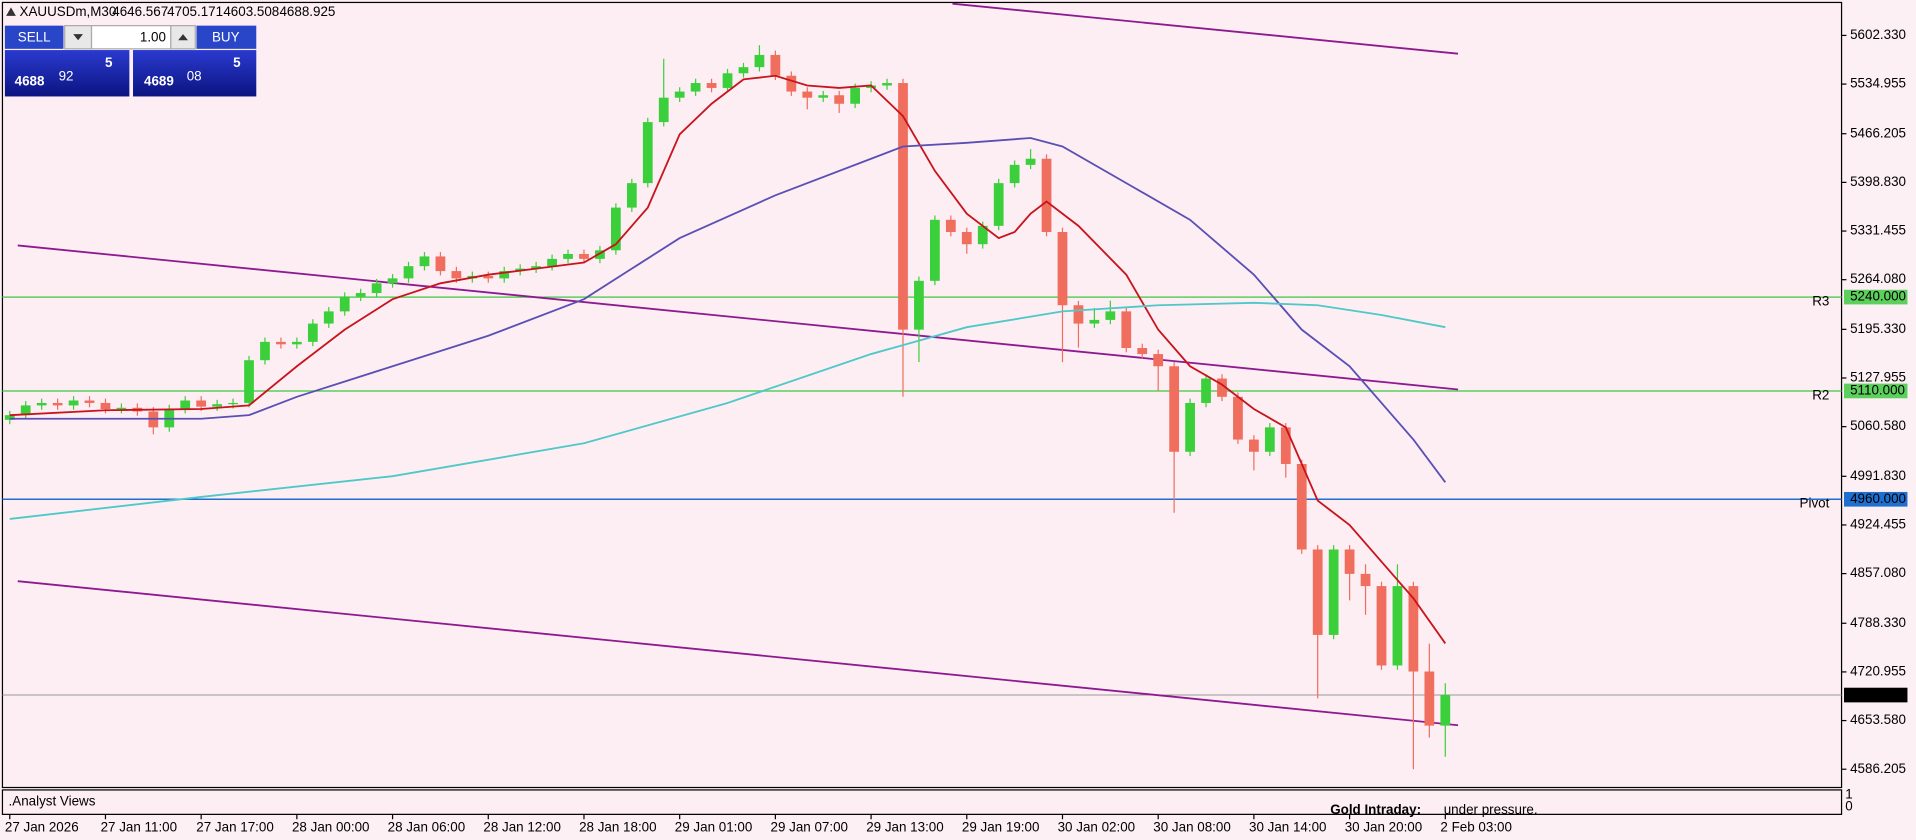 This screenshot has width=1916, height=840. I want to click on sell-label: SELL, so click(34, 36).